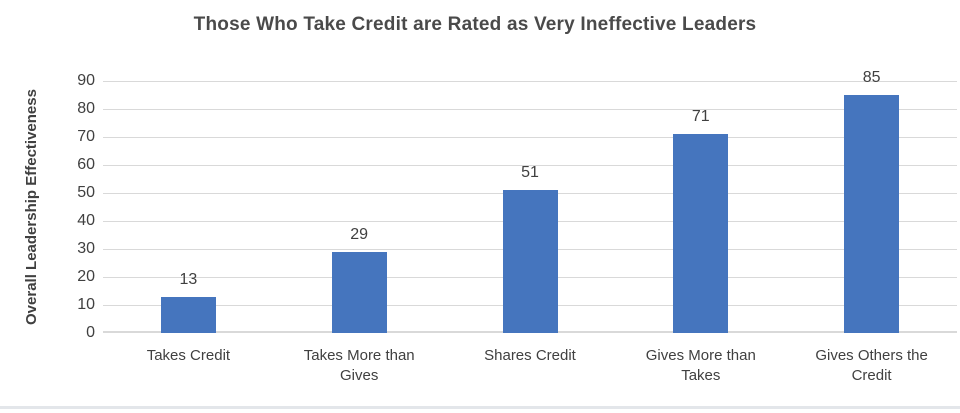  What do you see at coordinates (700, 117) in the screenshot?
I see `bar-value-label: 71` at bounding box center [700, 117].